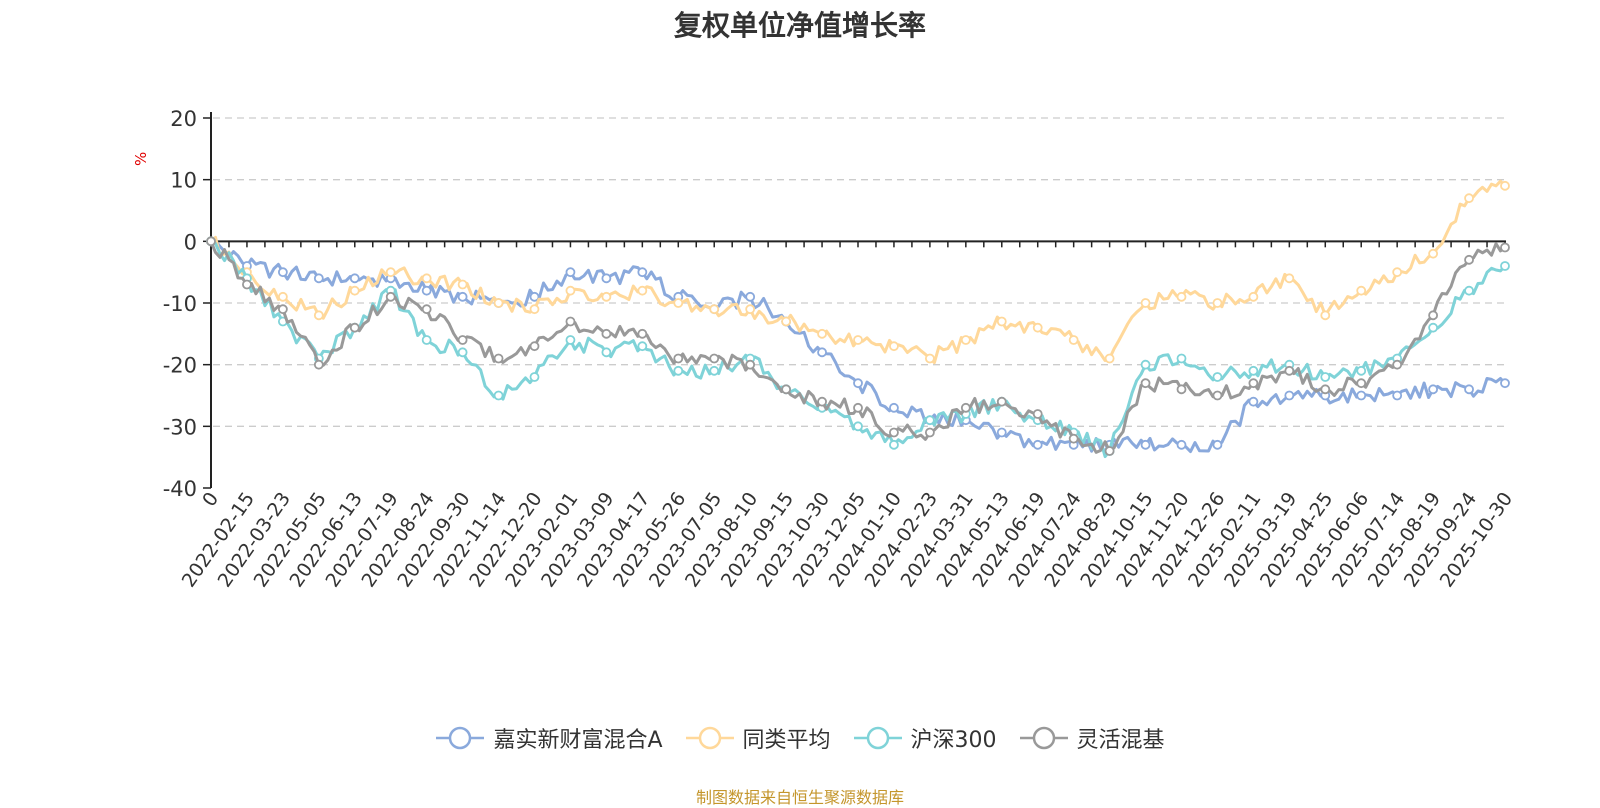 The height and width of the screenshot is (808, 1600). I want to click on legend-item: 沪深300, so click(925, 738).